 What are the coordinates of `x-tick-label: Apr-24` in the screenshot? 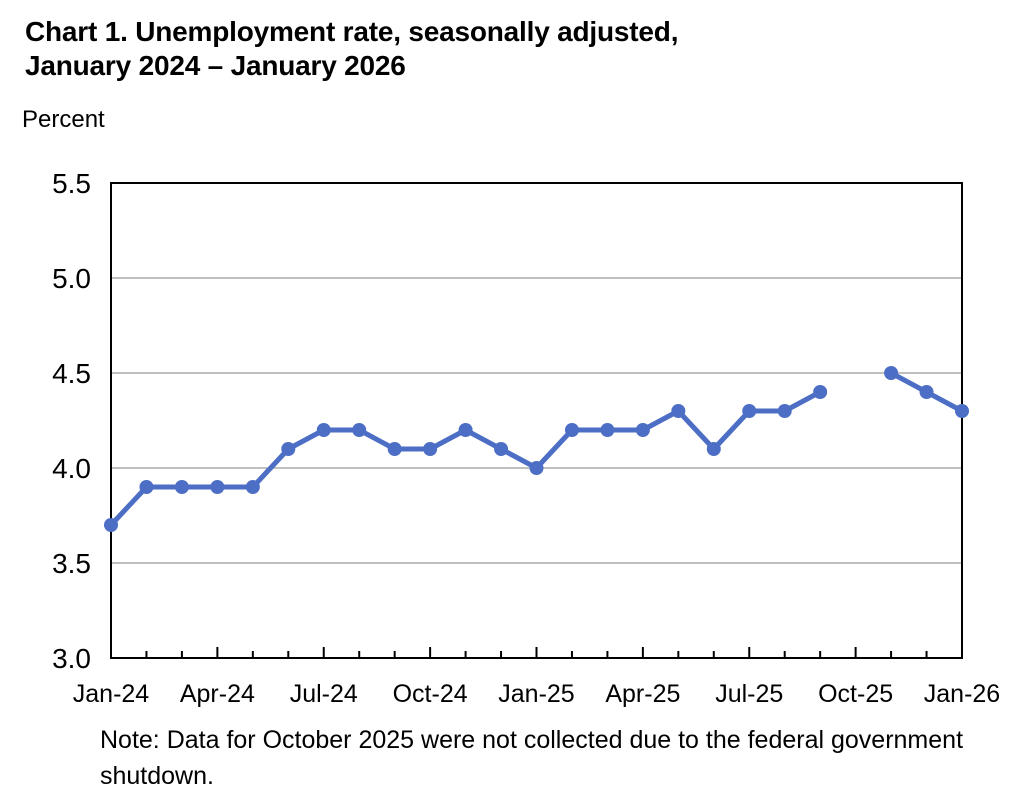 It's located at (217, 694).